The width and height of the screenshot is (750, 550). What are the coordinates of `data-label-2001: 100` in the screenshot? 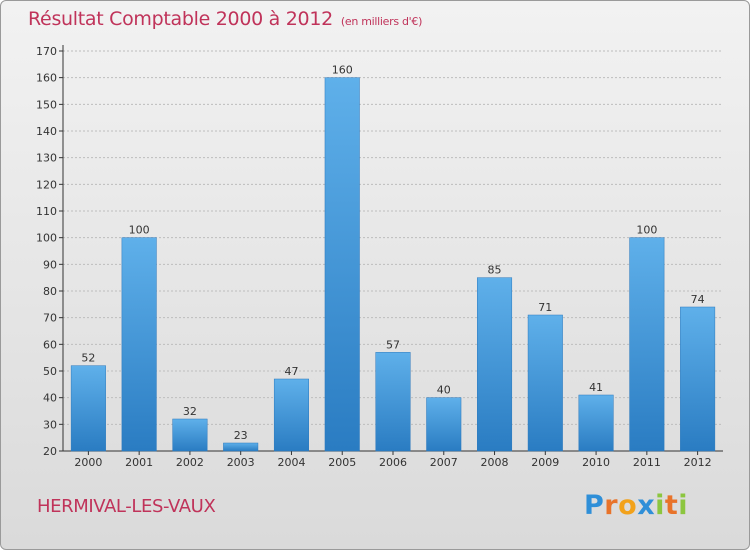 It's located at (139, 230).